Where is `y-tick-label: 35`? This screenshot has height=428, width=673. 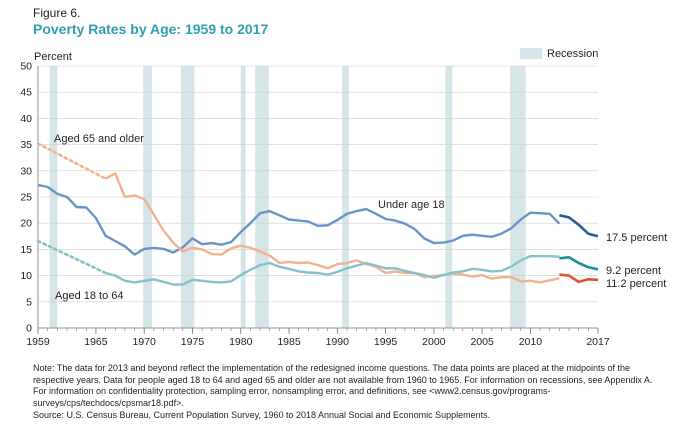 y-tick-label: 35 is located at coordinates (26, 145).